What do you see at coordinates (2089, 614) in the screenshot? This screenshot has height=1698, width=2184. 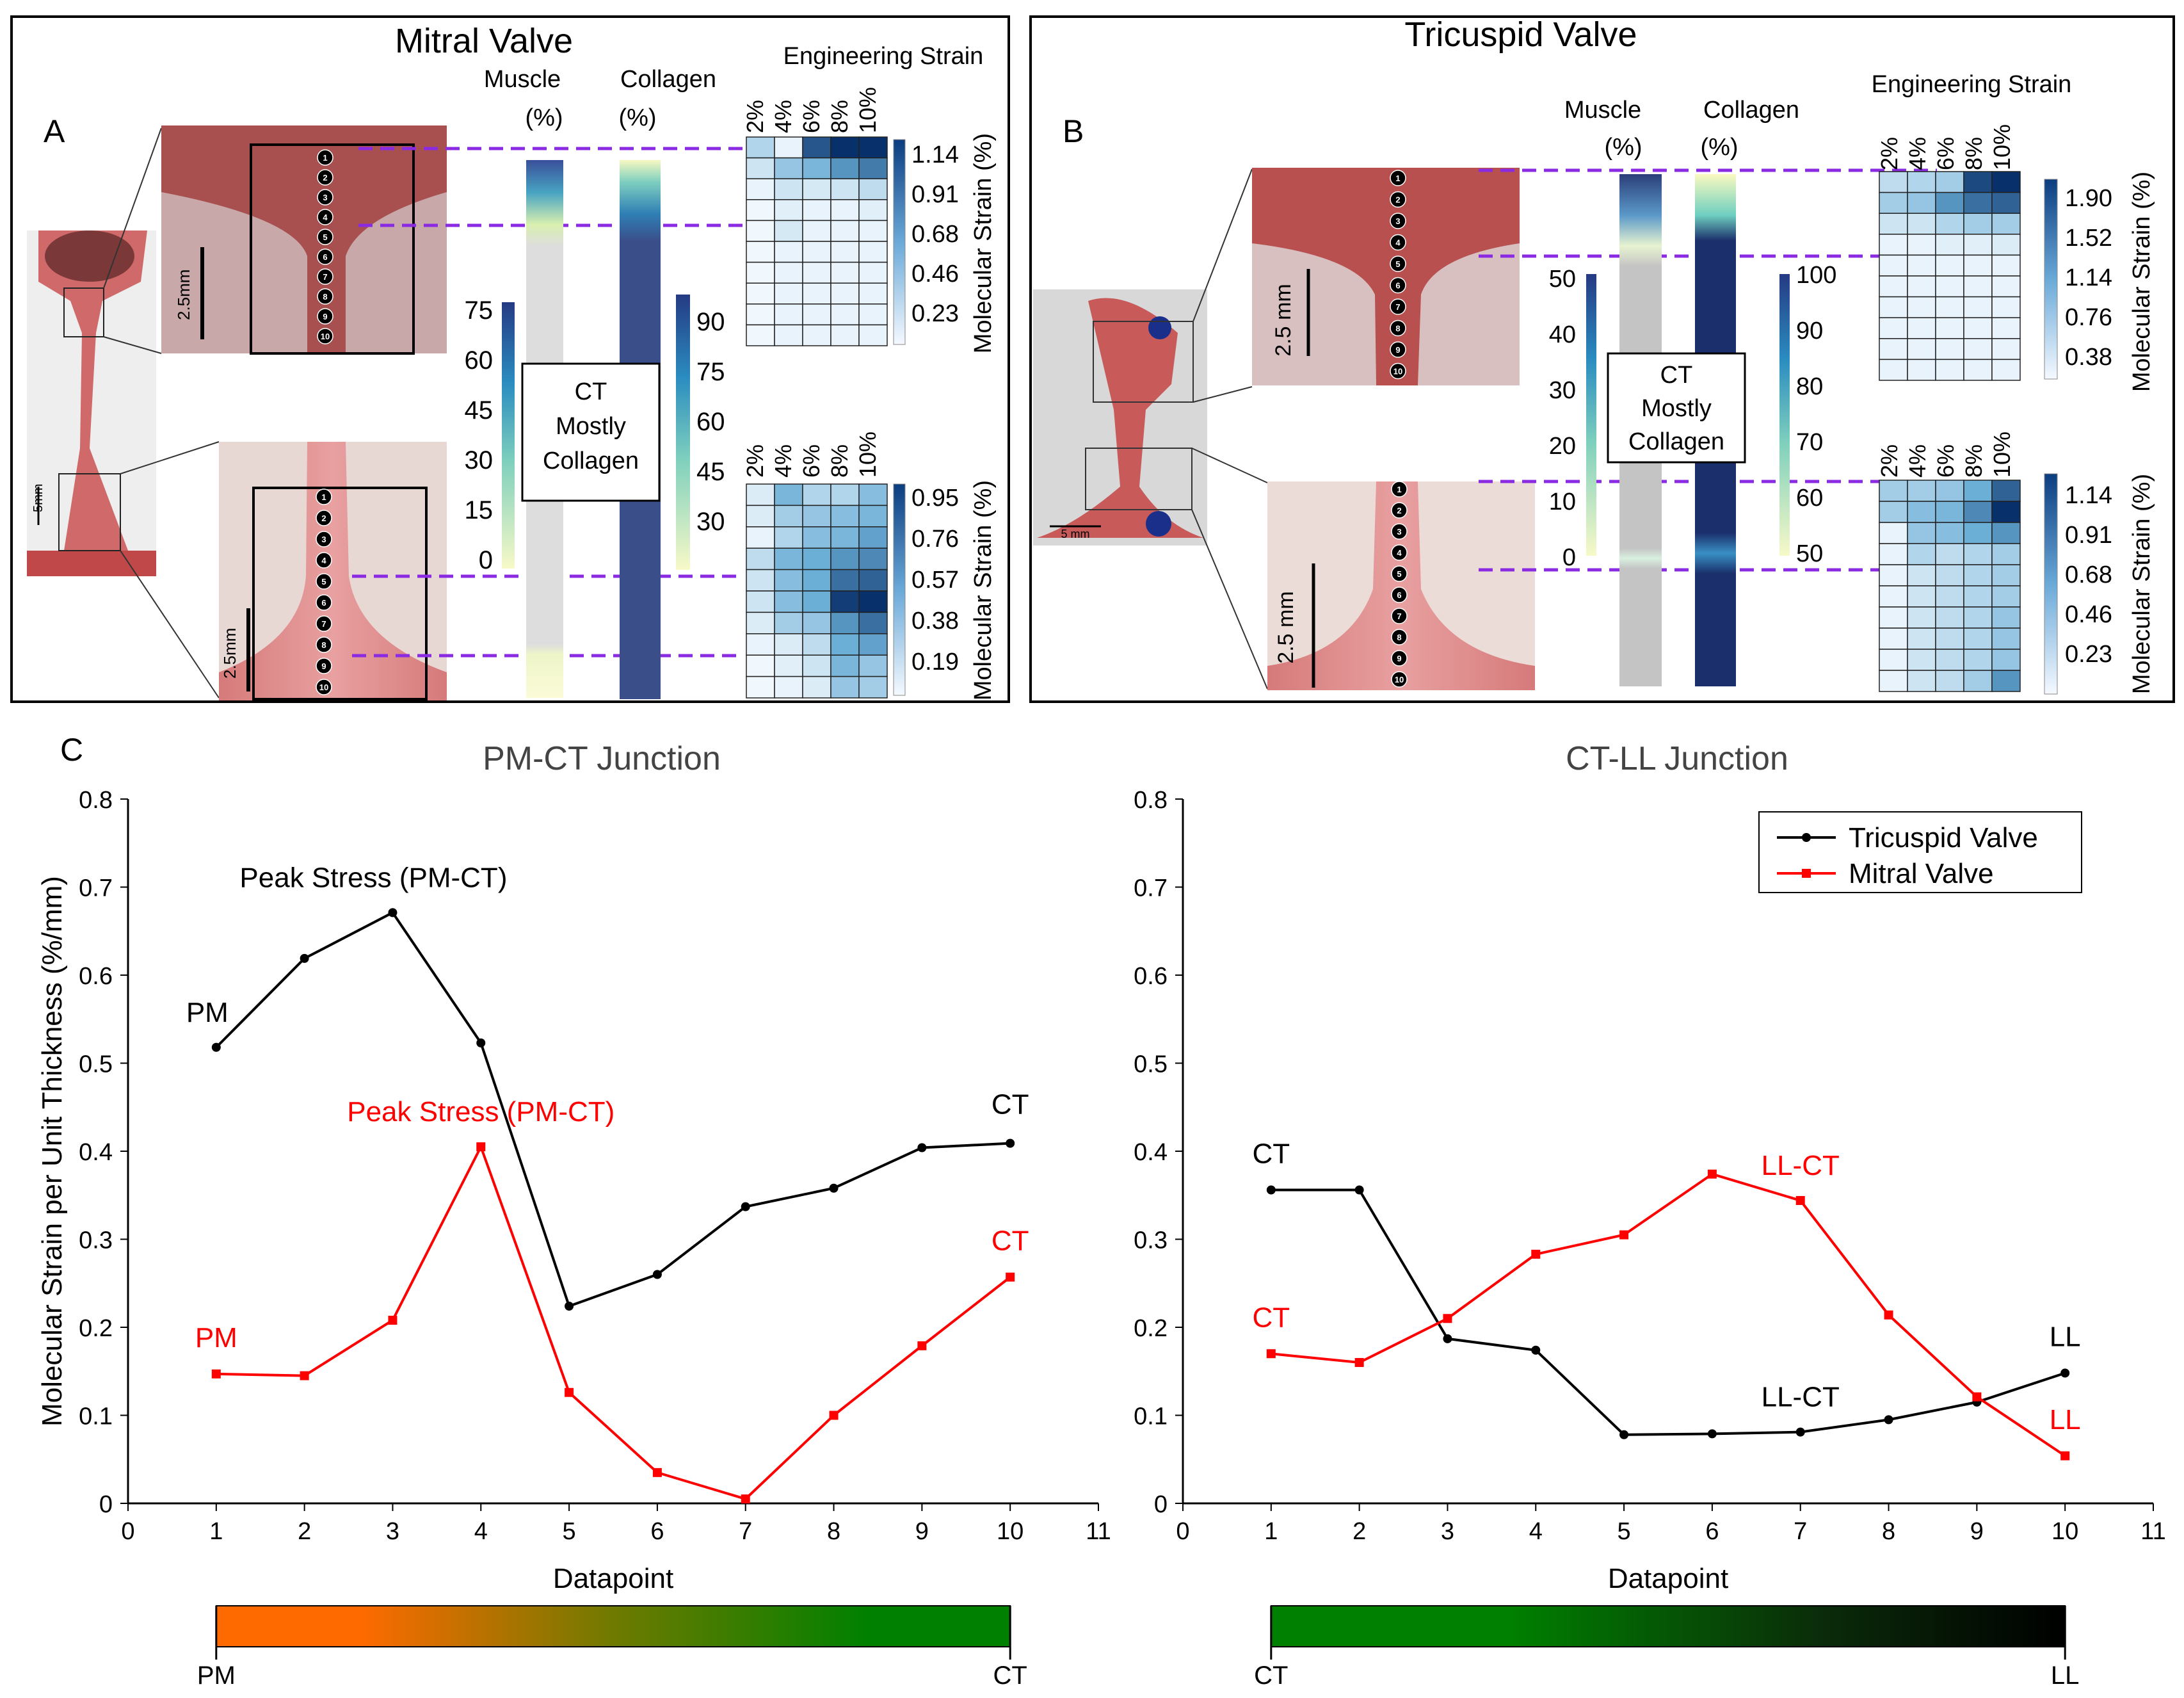 I see `colorbar-tick: 0.46` at bounding box center [2089, 614].